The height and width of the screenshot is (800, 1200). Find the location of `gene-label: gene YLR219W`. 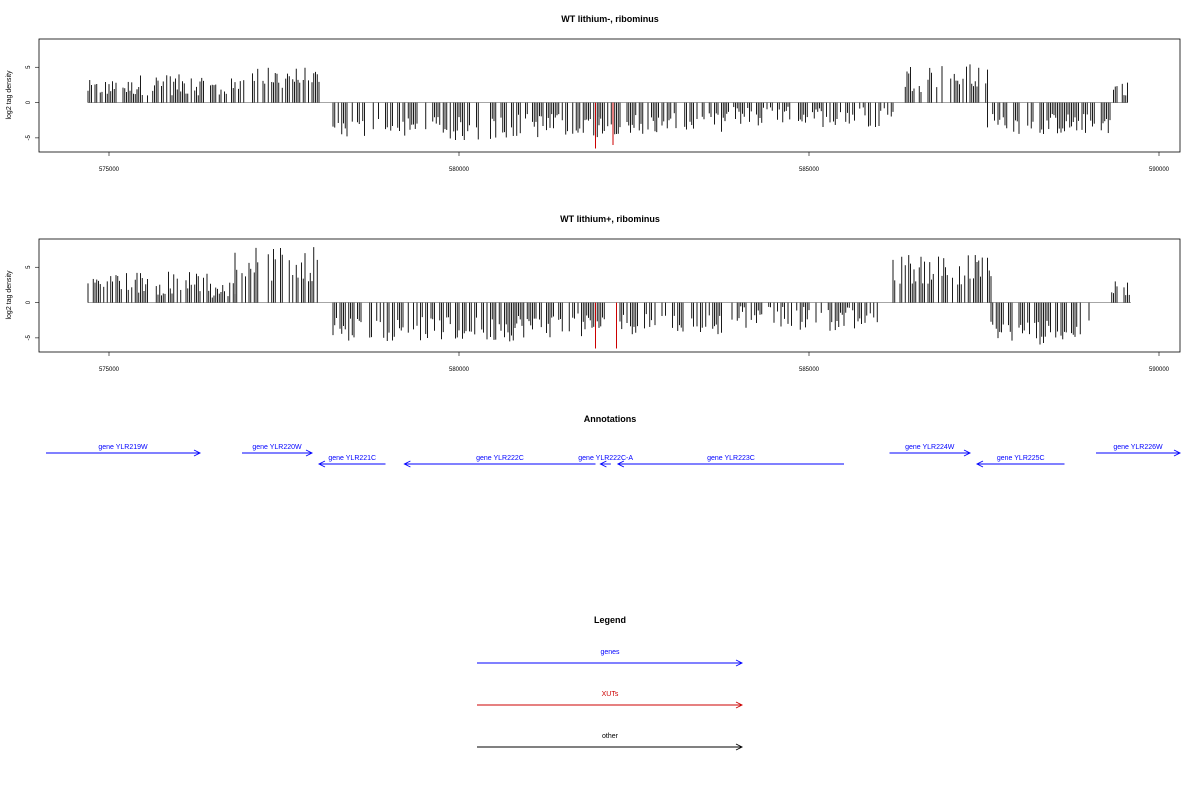

gene-label: gene YLR219W is located at coordinates (123, 447).